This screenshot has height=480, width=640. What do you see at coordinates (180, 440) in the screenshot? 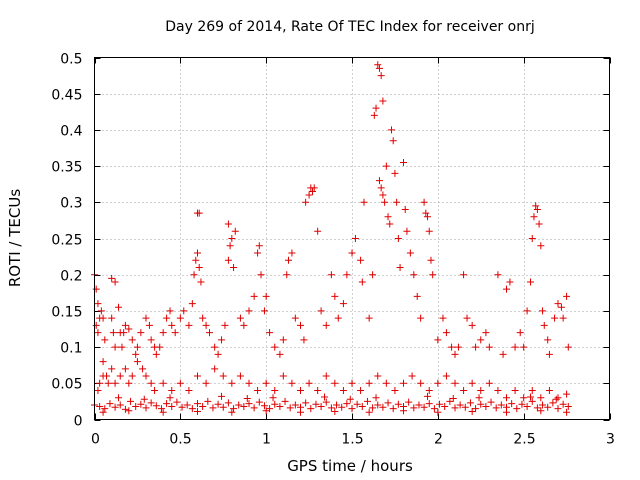
I see `x-tick-label: 0.5` at bounding box center [180, 440].